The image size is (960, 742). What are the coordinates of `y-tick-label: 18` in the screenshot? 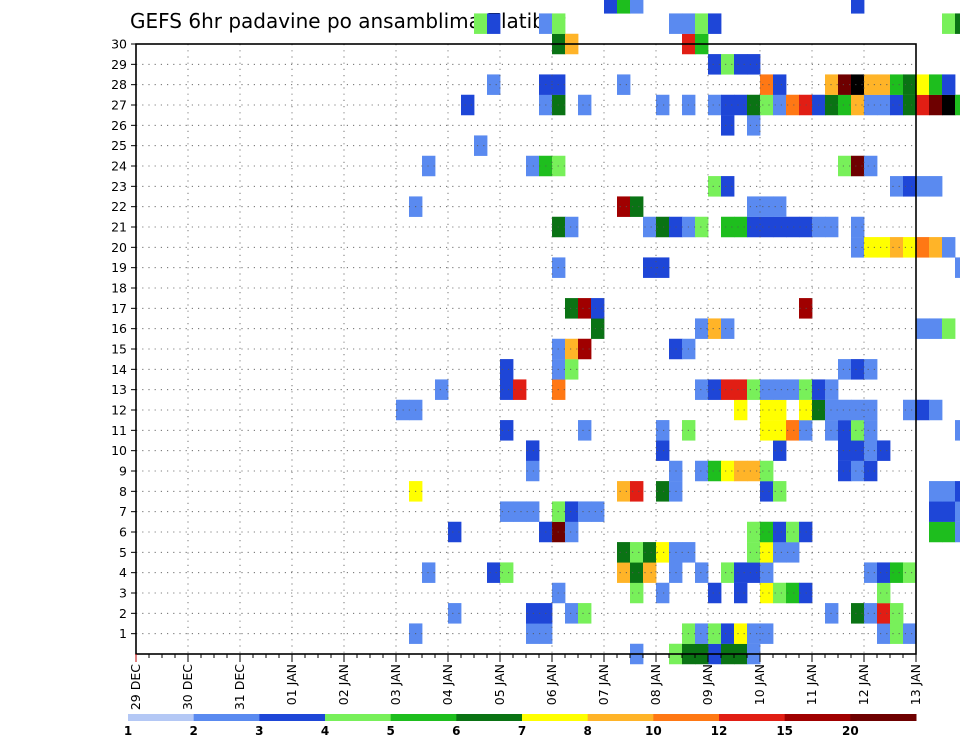 It's located at (119, 288).